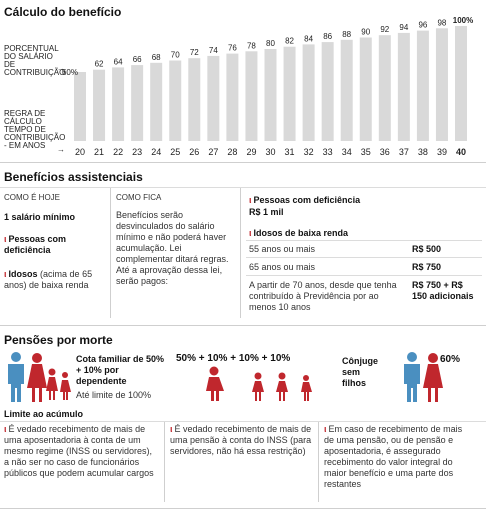 The width and height of the screenshot is (486, 513). What do you see at coordinates (384, 29) in the screenshot?
I see `value-label-36: 92` at bounding box center [384, 29].